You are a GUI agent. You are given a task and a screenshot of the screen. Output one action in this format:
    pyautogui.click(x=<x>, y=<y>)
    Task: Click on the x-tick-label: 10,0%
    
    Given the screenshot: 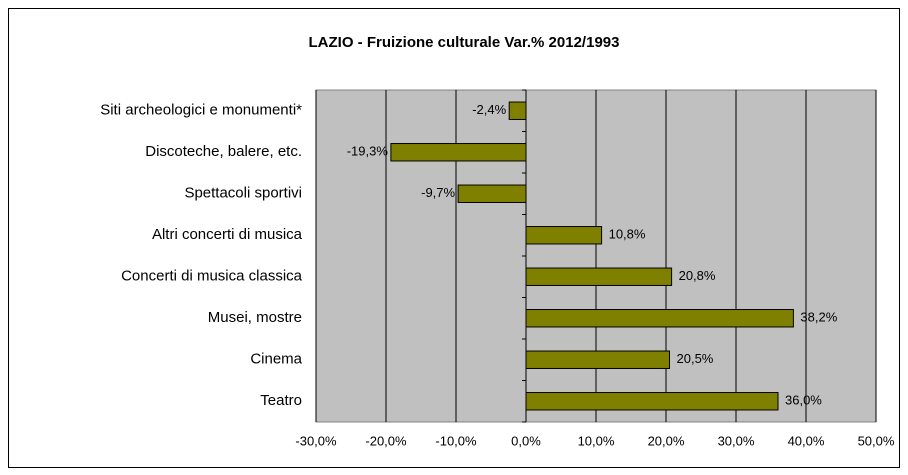 What is the action you would take?
    pyautogui.click(x=596, y=440)
    